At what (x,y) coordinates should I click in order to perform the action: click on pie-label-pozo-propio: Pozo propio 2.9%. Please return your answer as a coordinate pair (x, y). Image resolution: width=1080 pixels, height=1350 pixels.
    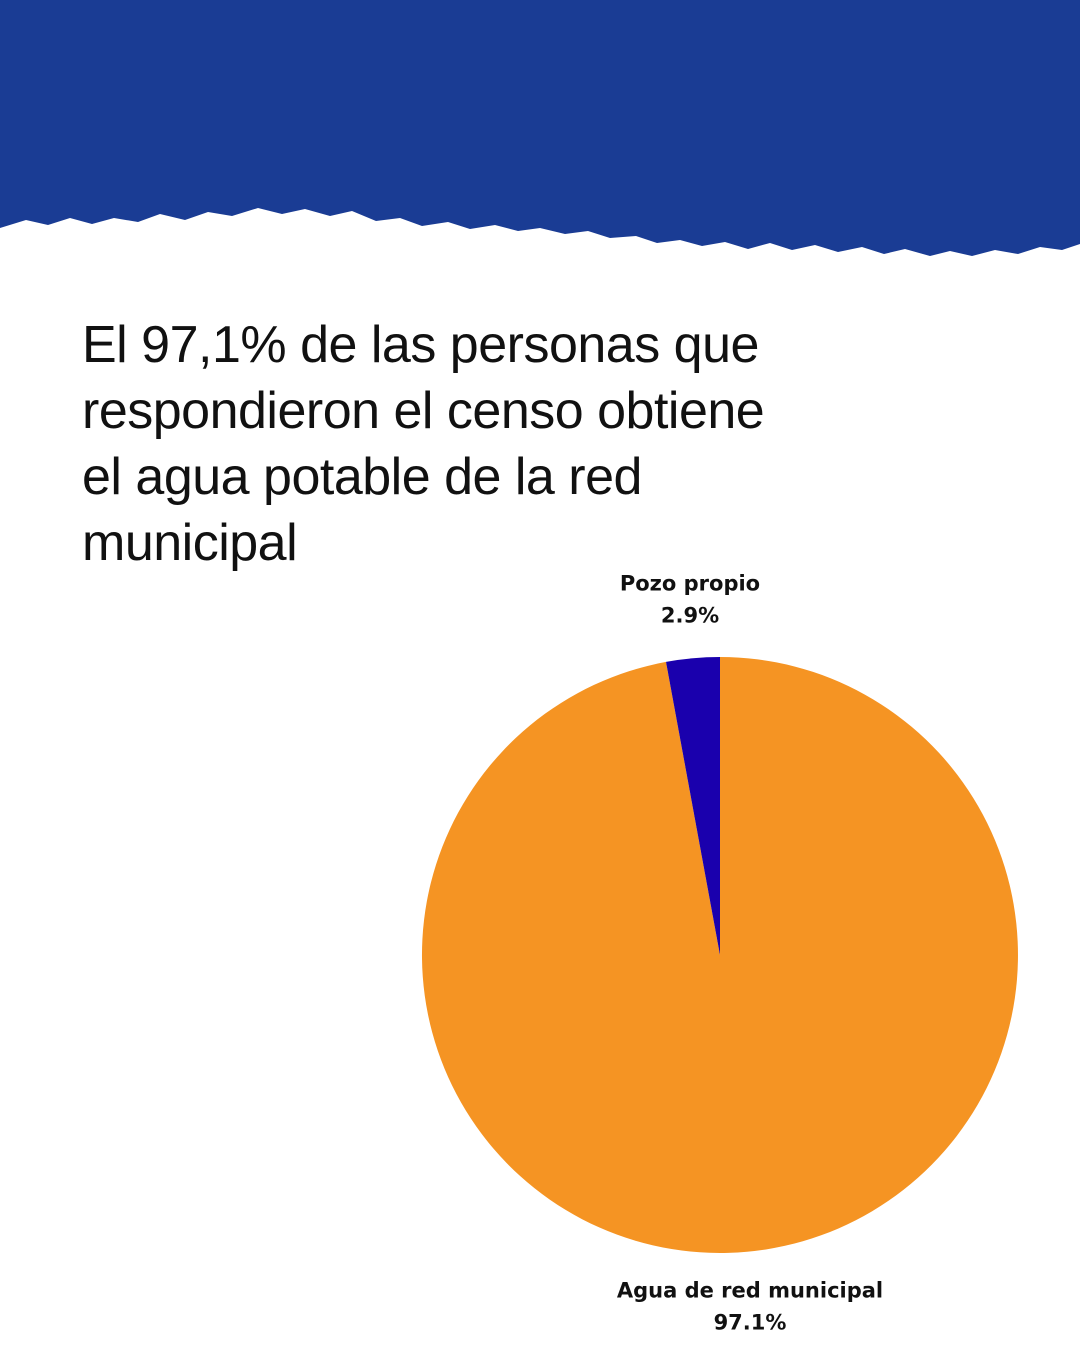
    Looking at the image, I should click on (690, 599).